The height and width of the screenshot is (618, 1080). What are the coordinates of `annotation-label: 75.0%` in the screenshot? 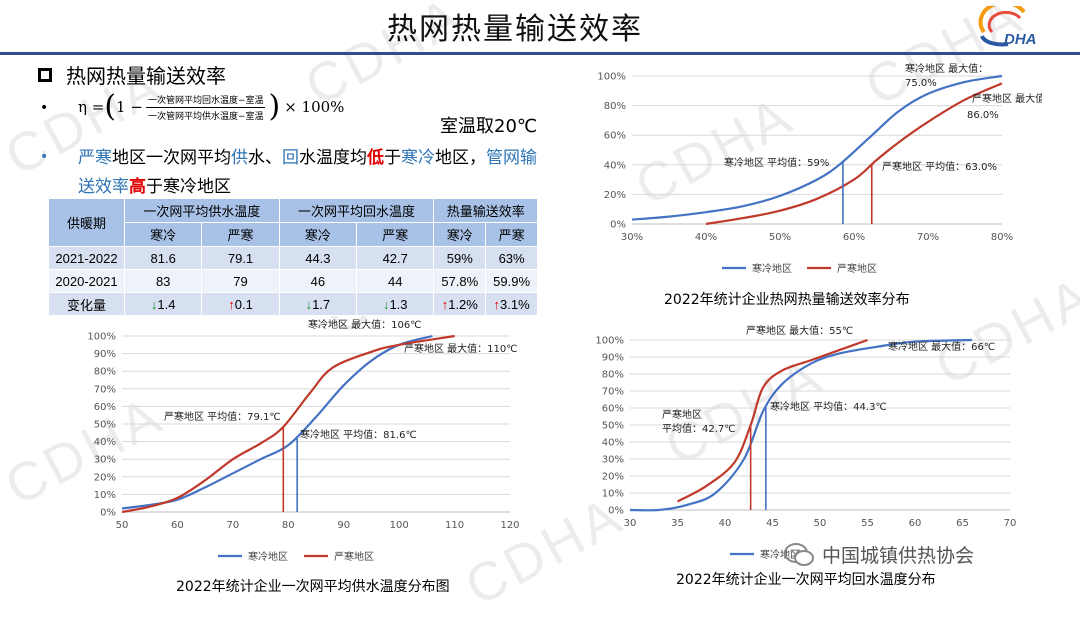 It's located at (921, 83).